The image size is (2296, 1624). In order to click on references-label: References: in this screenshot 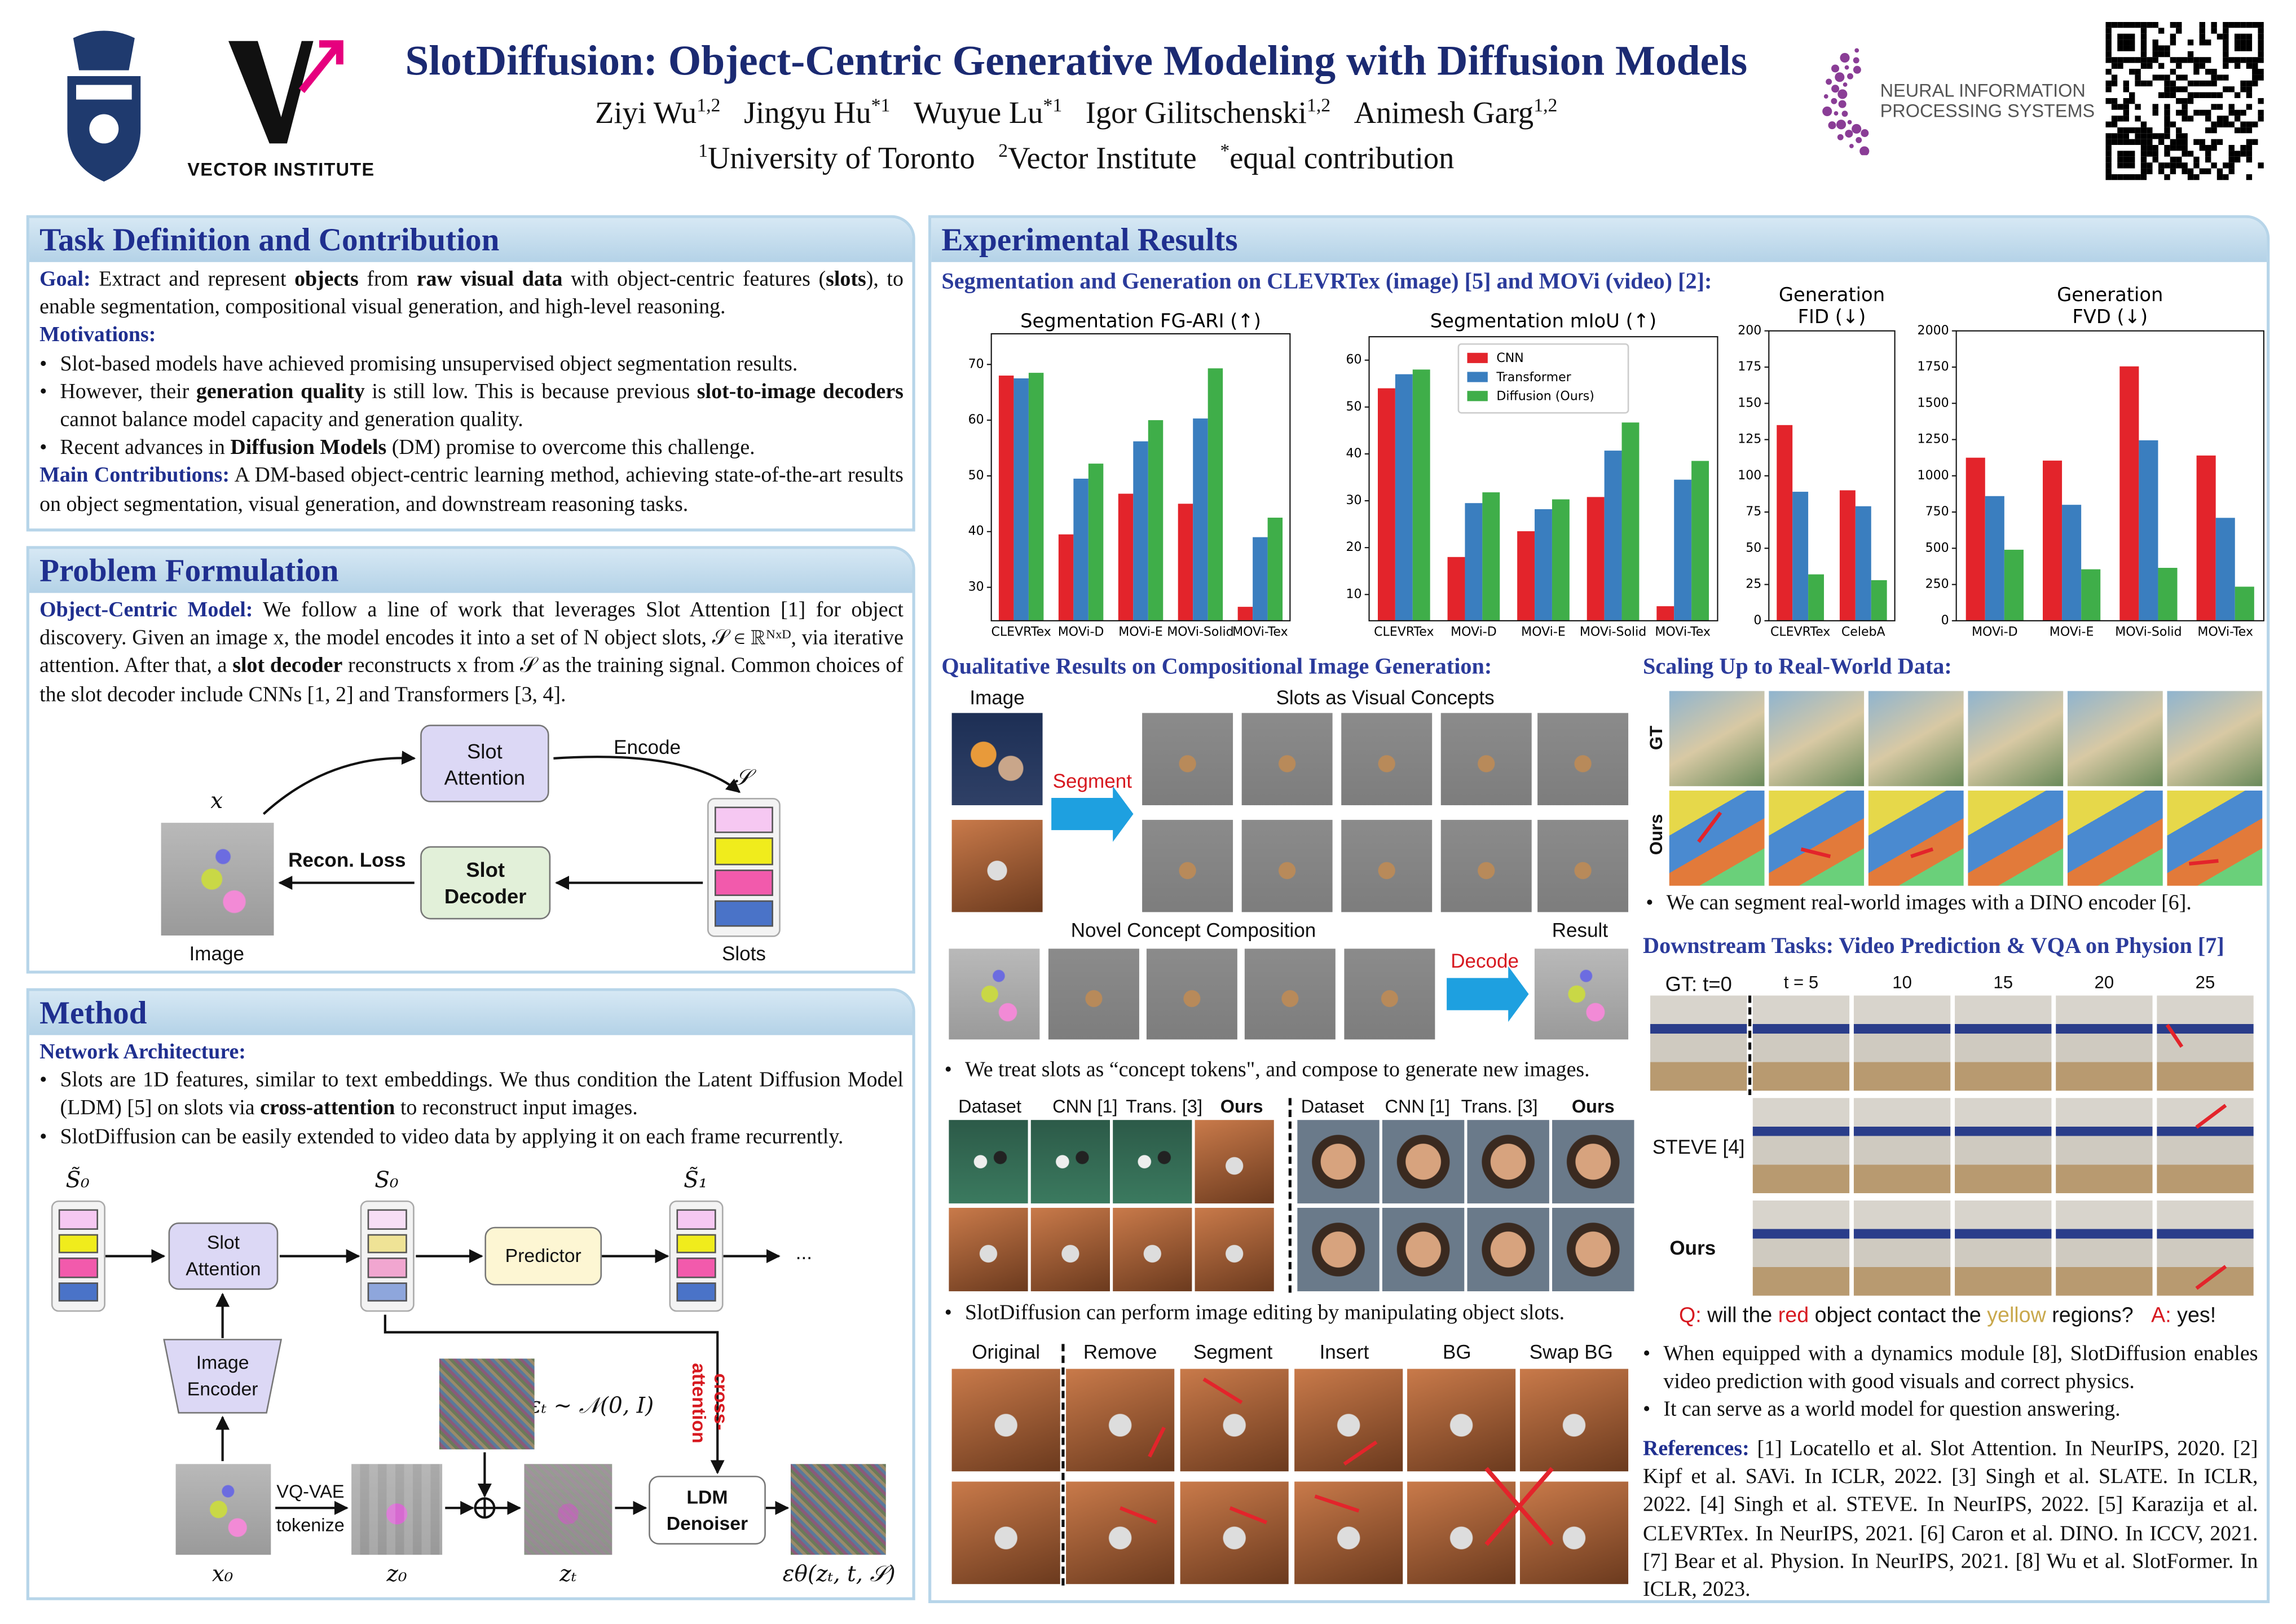, I will do `click(1696, 1450)`.